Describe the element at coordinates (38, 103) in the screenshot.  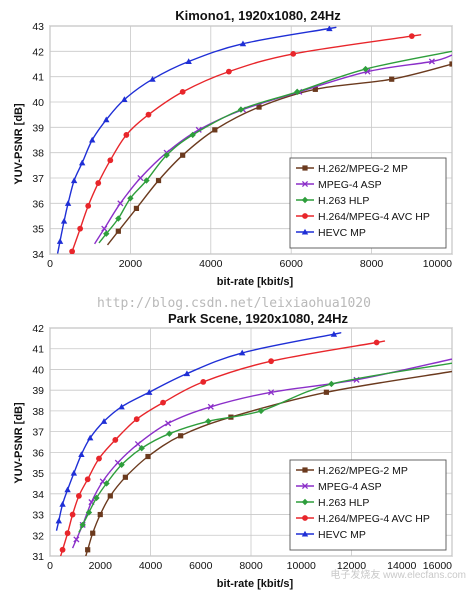
I see `y-tick-label: 40` at that location.